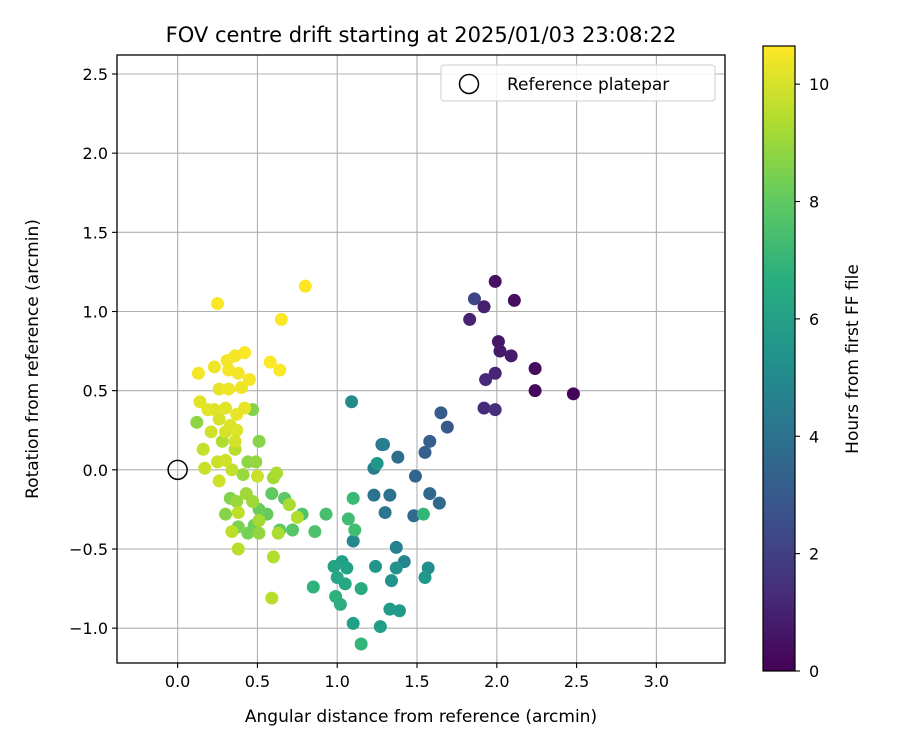  I want to click on x-axis-label: Angular distance from reference (arcmin), so click(421, 717).